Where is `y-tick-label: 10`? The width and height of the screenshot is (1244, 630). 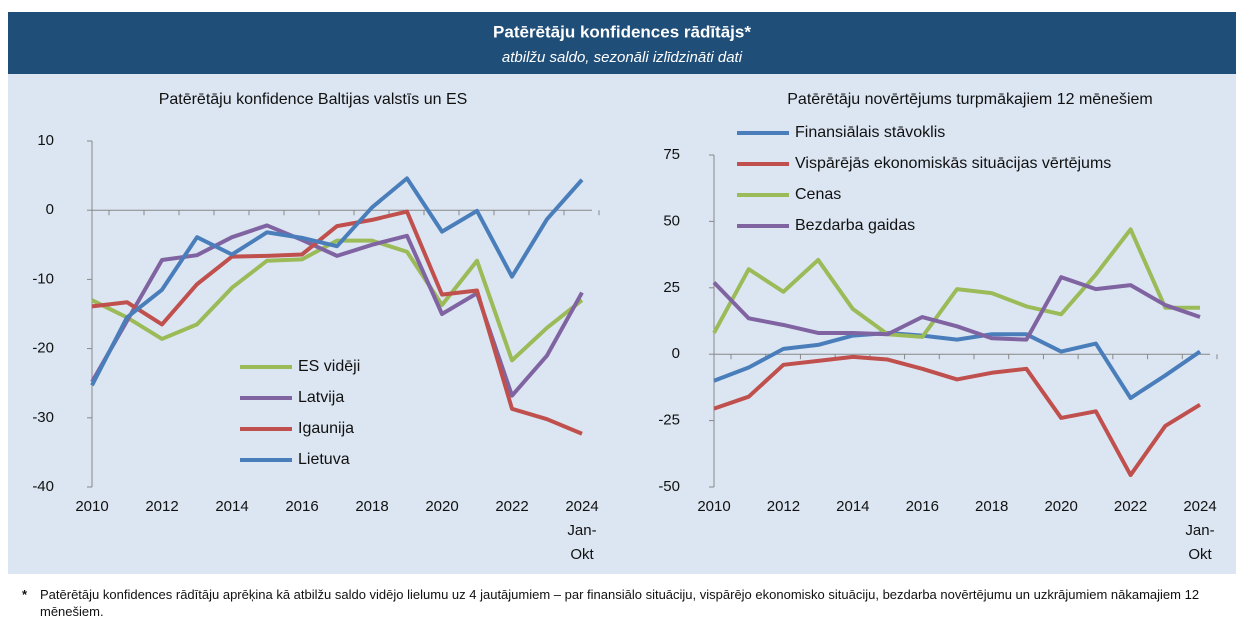 y-tick-label: 10 is located at coordinates (45, 140).